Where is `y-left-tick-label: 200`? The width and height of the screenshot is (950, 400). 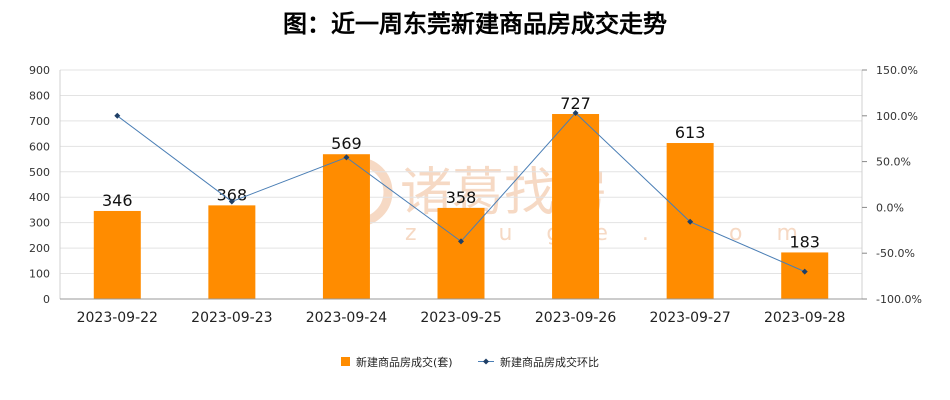 y-left-tick-label: 200 is located at coordinates (39, 248).